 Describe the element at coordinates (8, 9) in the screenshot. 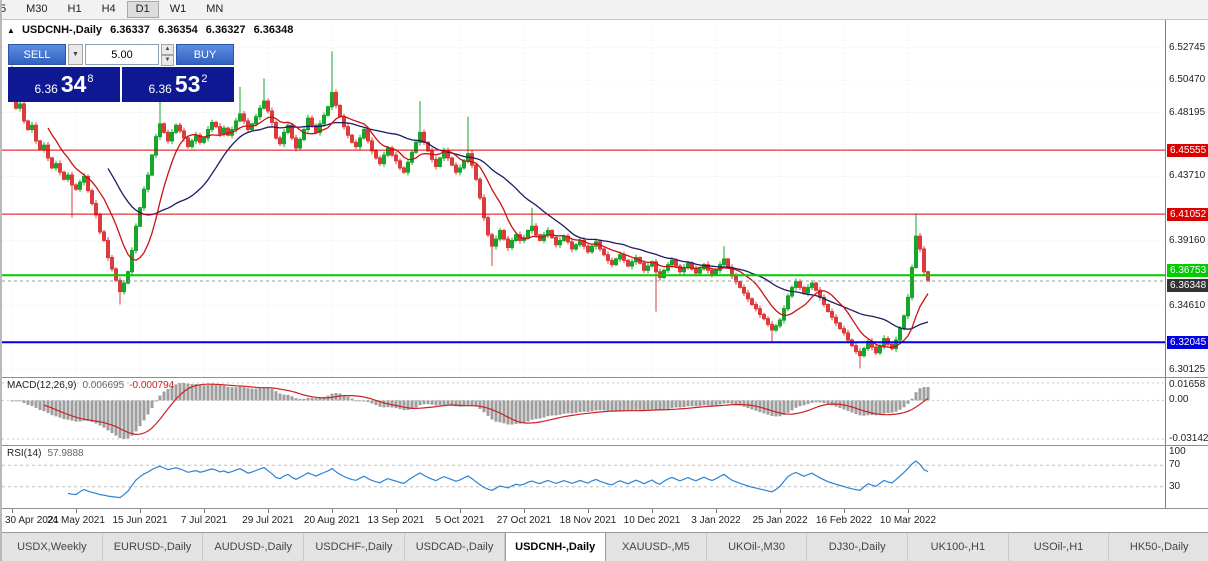

I see `timeframe-button-5: 5` at that location.